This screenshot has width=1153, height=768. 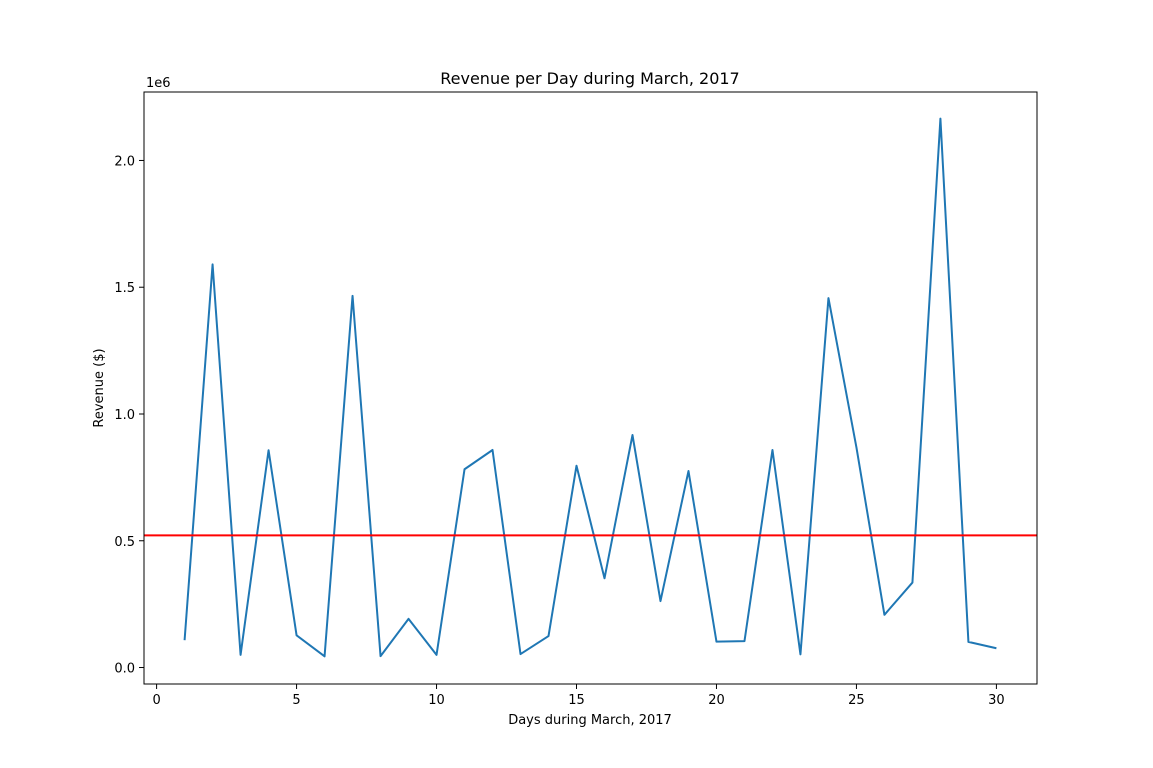 What do you see at coordinates (124, 161) in the screenshot?
I see `y-tick-label: 2.0` at bounding box center [124, 161].